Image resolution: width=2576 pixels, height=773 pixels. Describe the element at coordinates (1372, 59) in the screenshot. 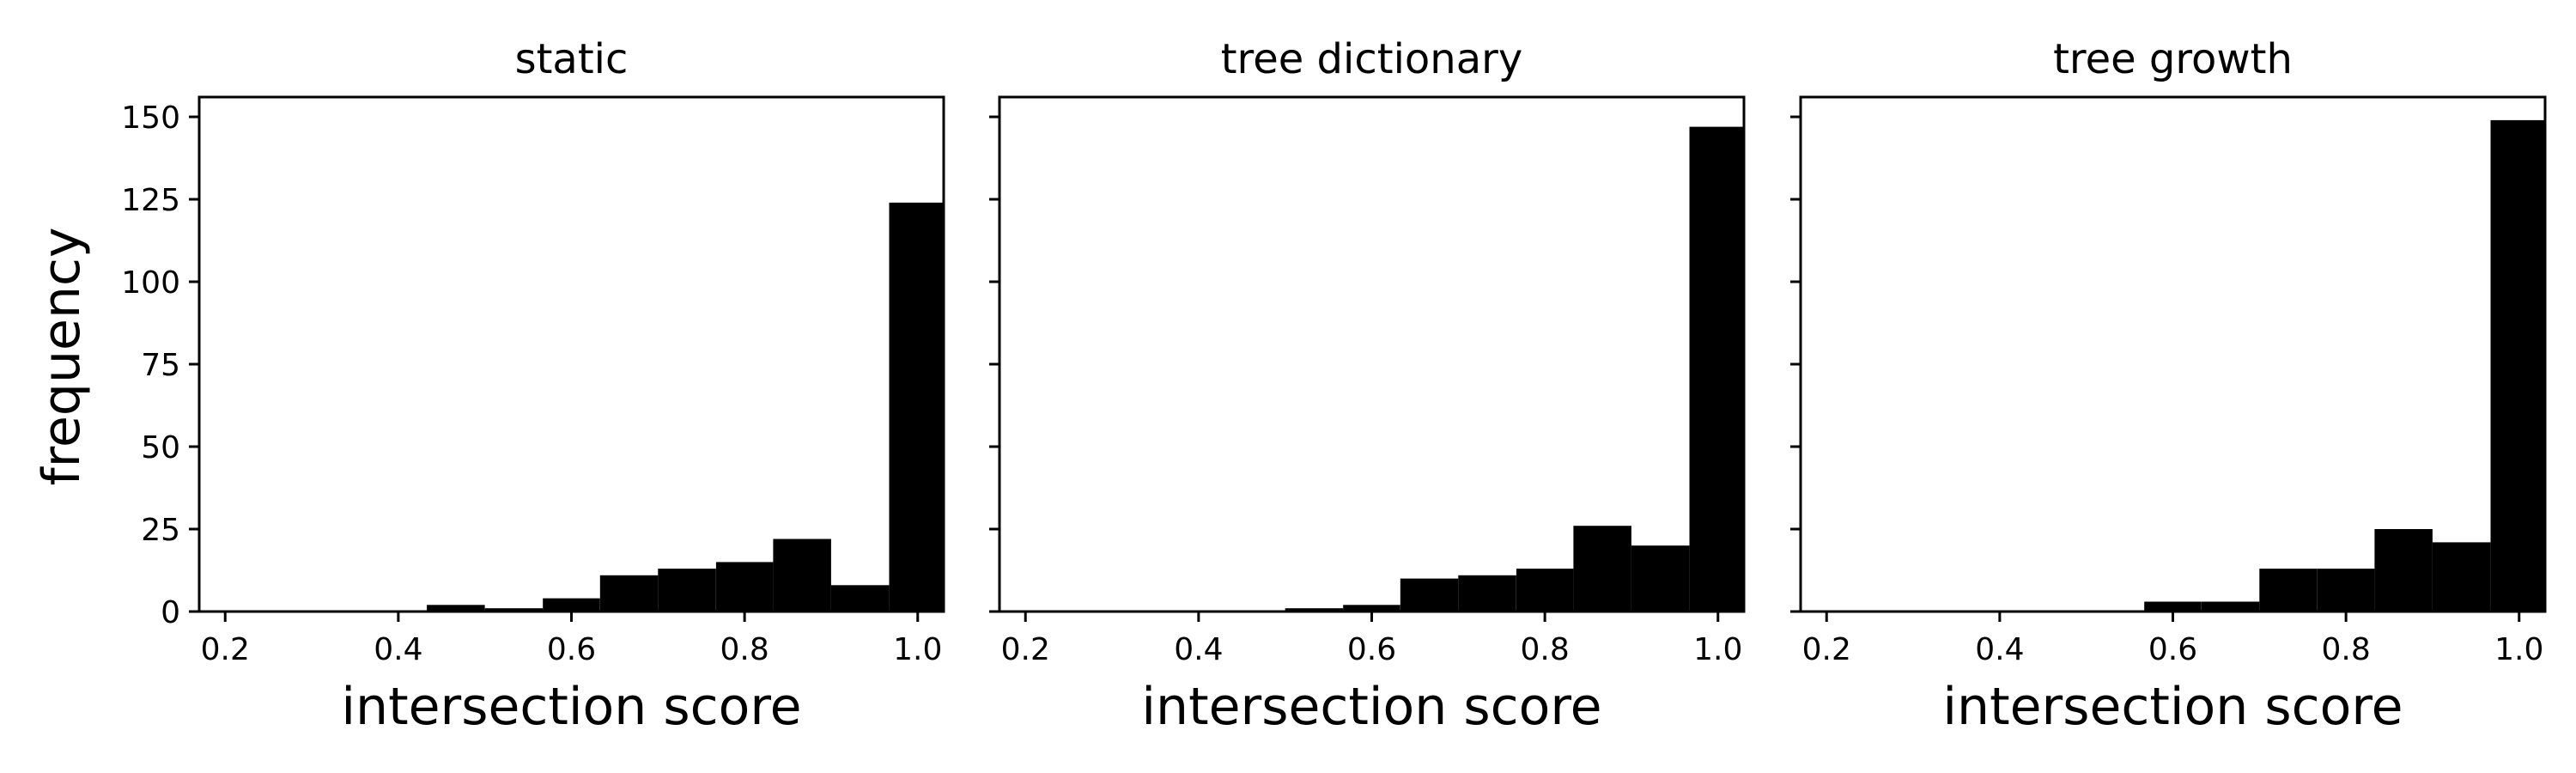

I see `panel-title: tree dictionary` at that location.